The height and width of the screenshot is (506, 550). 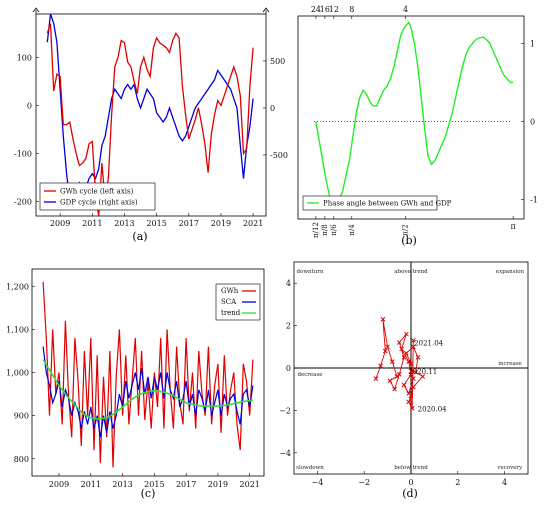 I want to click on panel-b-x-tick-label: π/4, so click(x=352, y=230).